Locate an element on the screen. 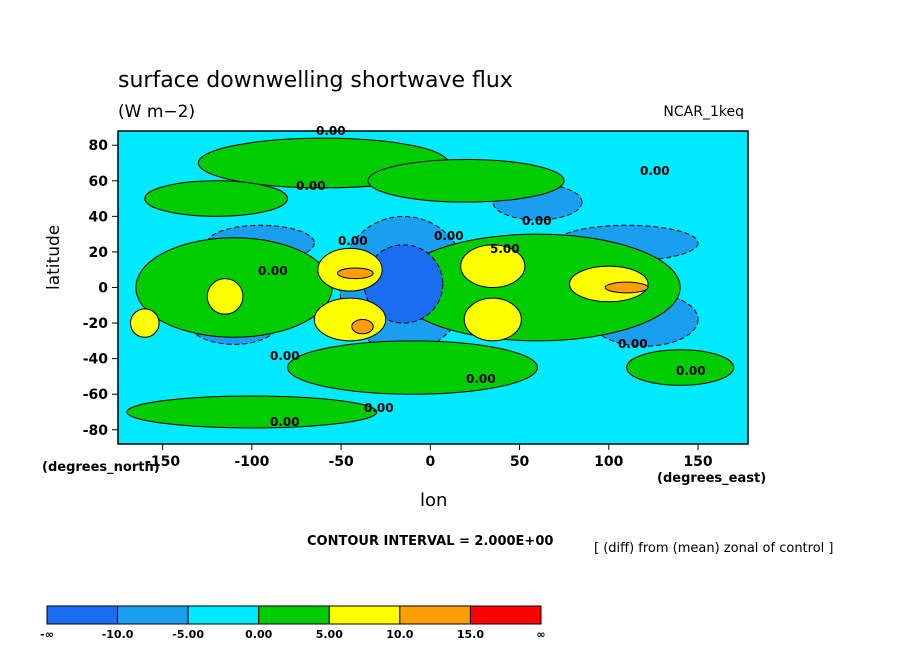 Image resolution: width=904 pixels, height=654 pixels. y-tick-label: -60 is located at coordinates (96, 395).